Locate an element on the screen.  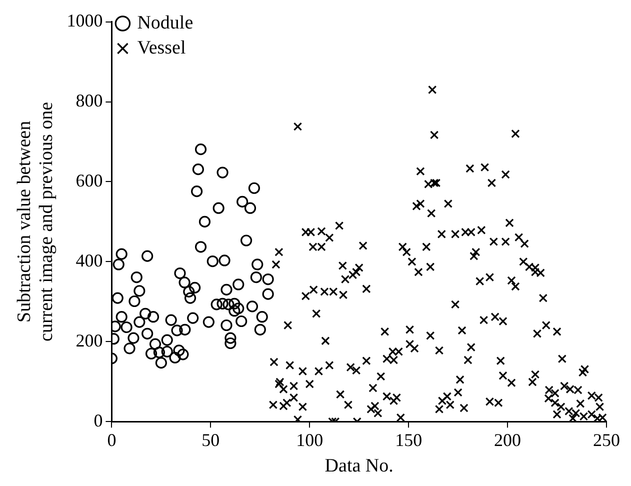
x-axis-title: Data No. is located at coordinates (359, 466).